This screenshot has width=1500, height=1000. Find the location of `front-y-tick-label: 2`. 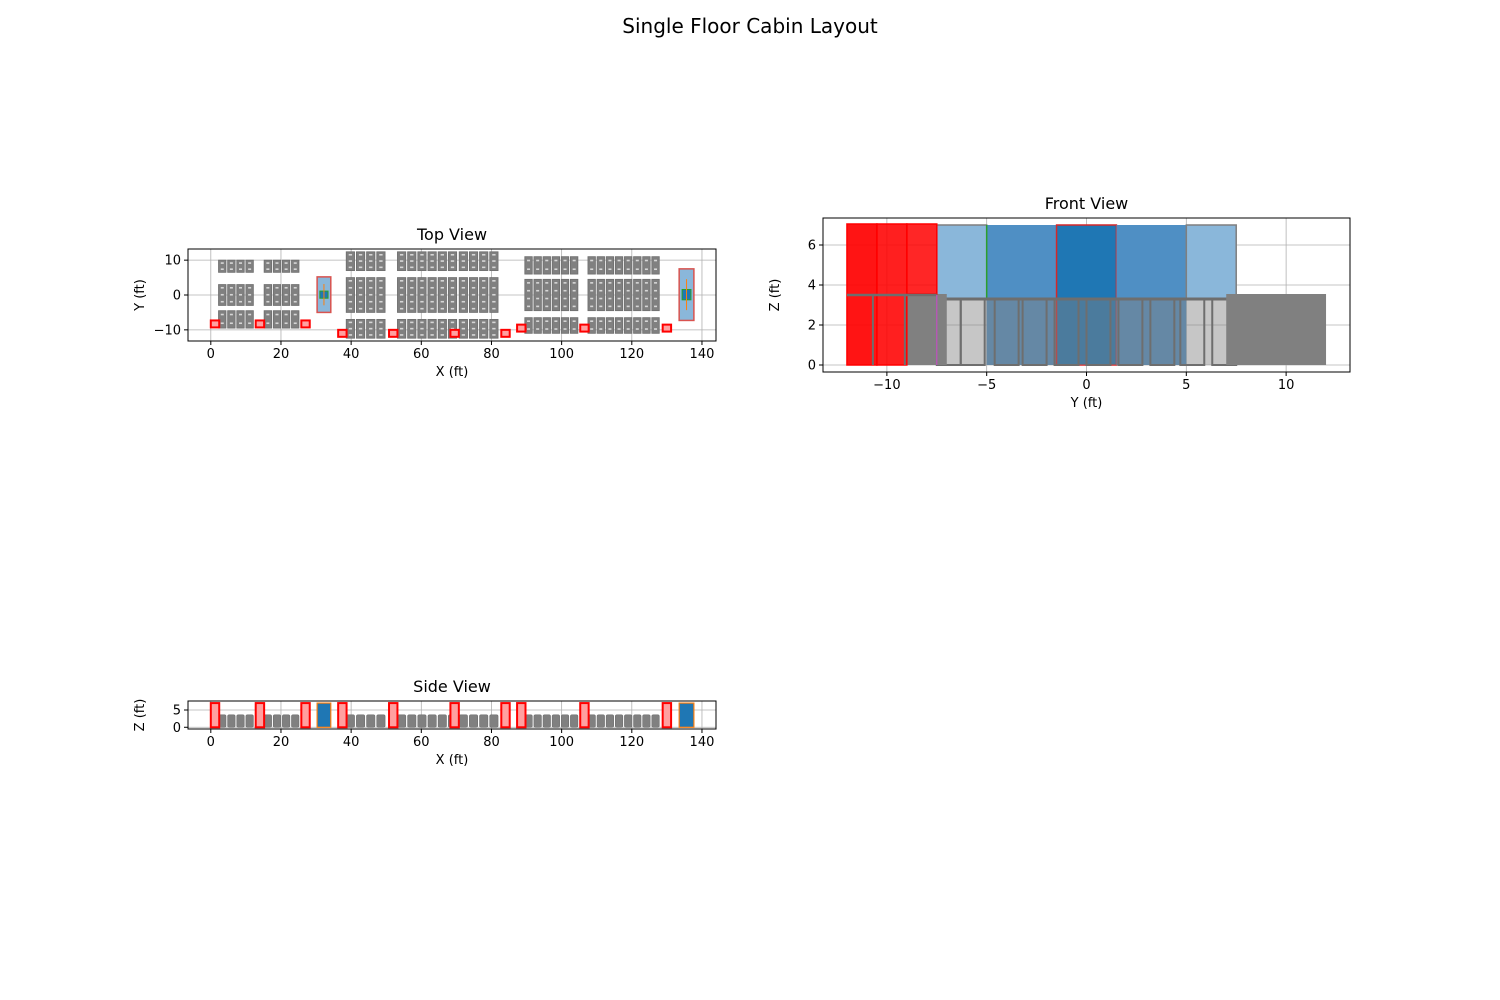

front-y-tick-label: 2 is located at coordinates (812, 326).